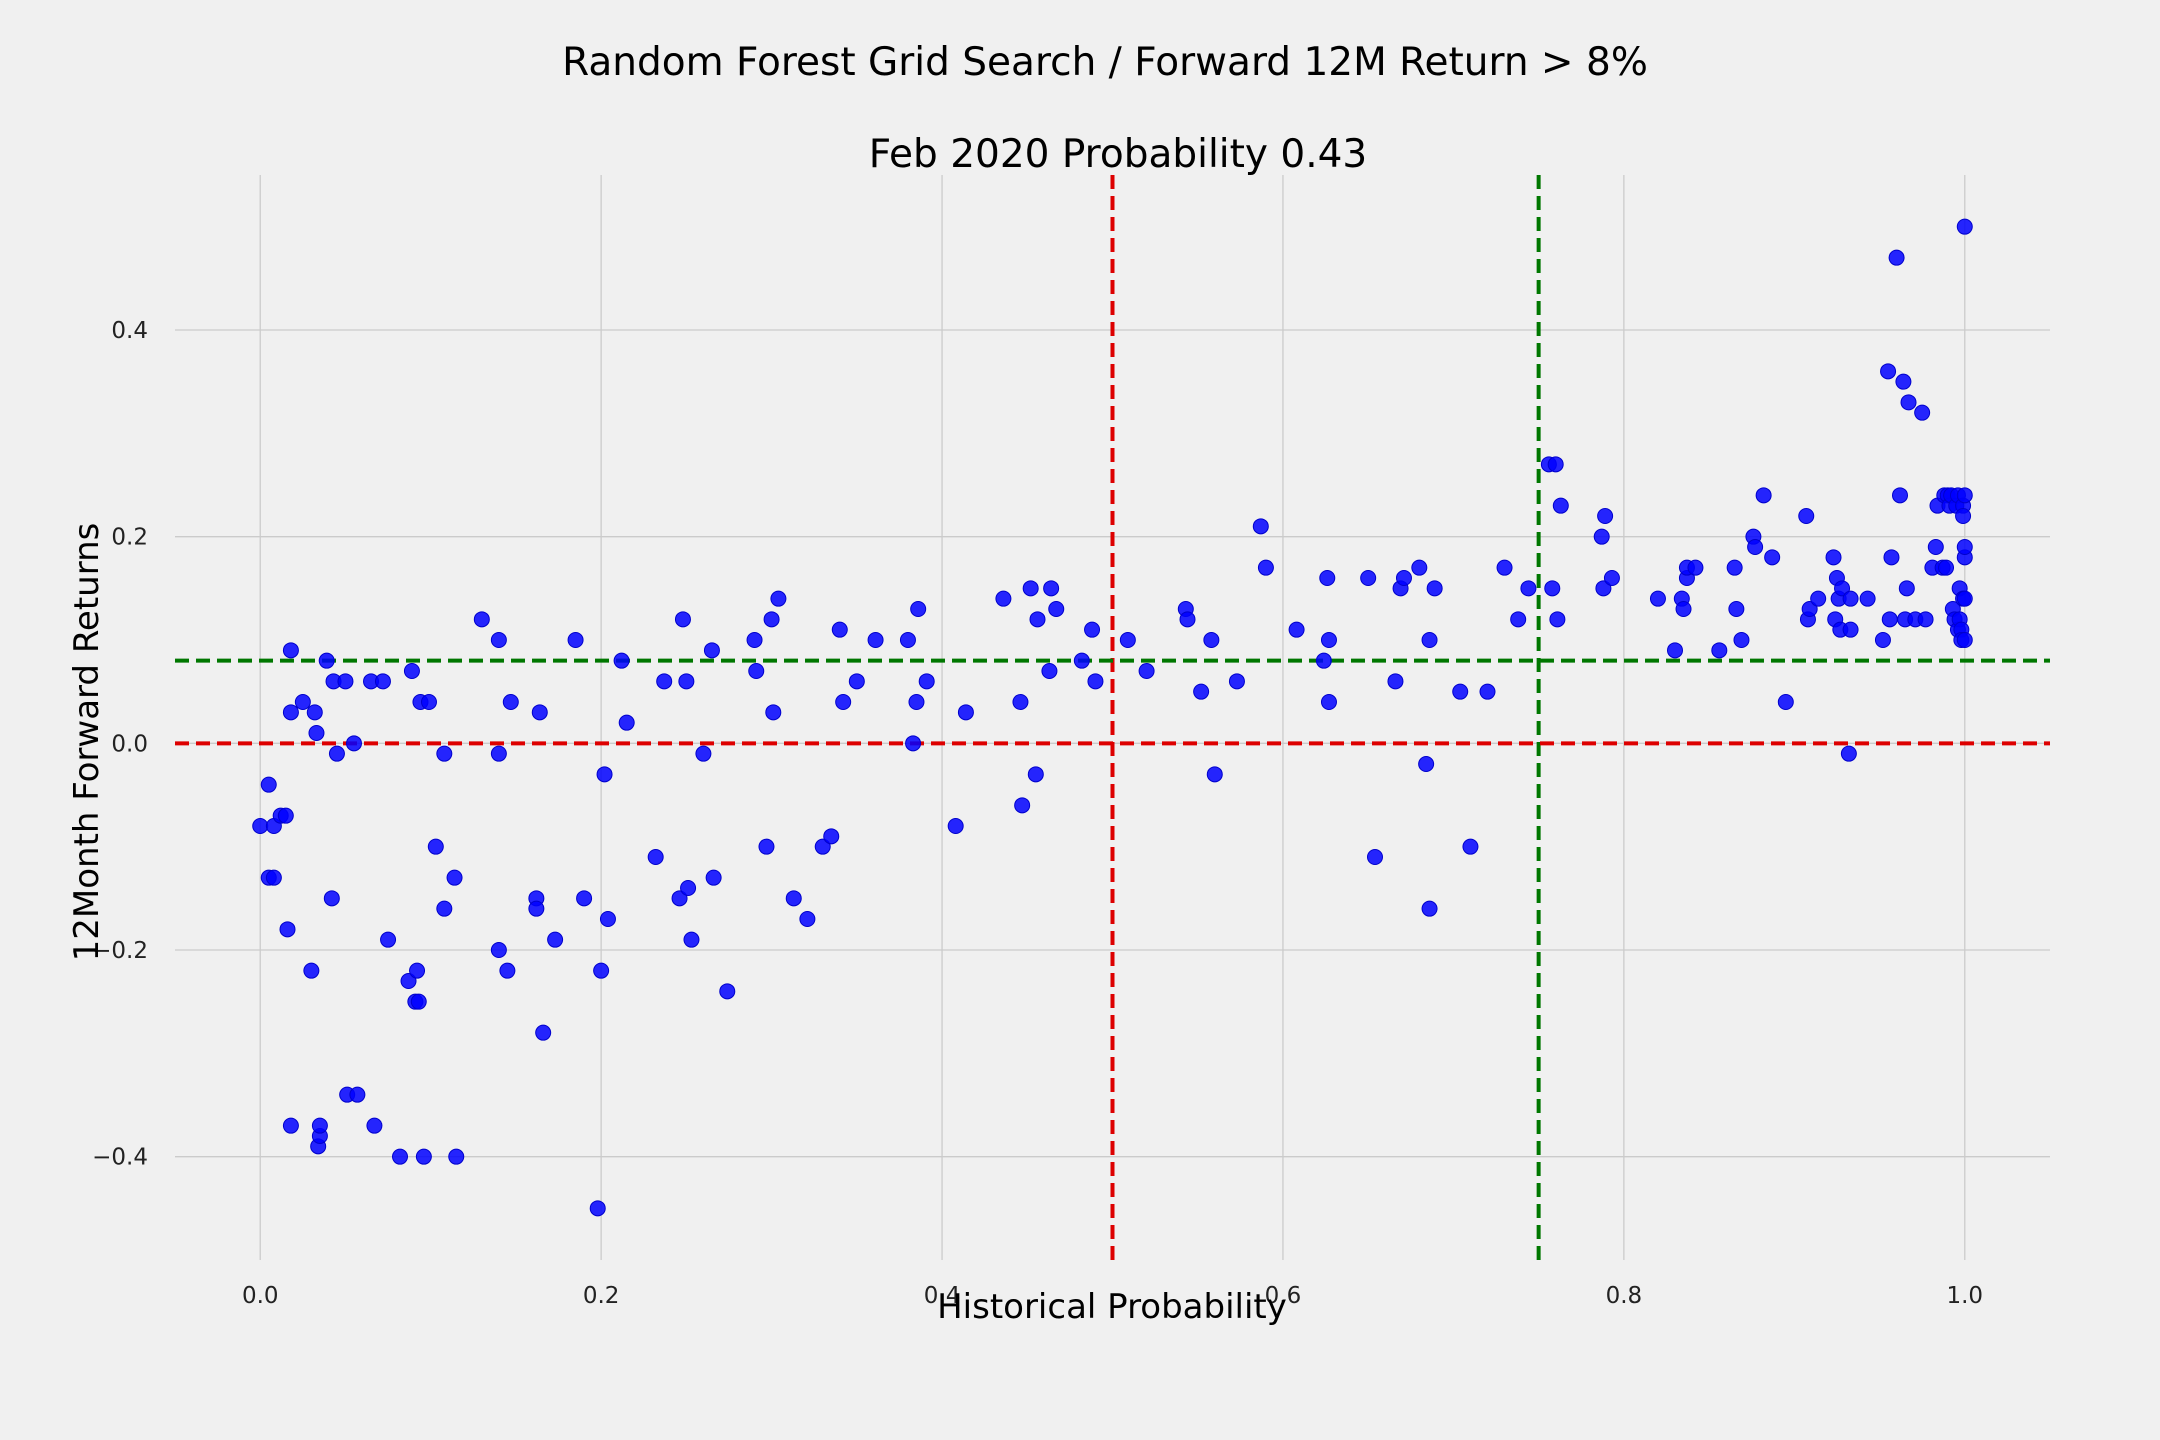 The height and width of the screenshot is (1440, 2160). I want to click on y-tick-label: −0.2, so click(120, 951).